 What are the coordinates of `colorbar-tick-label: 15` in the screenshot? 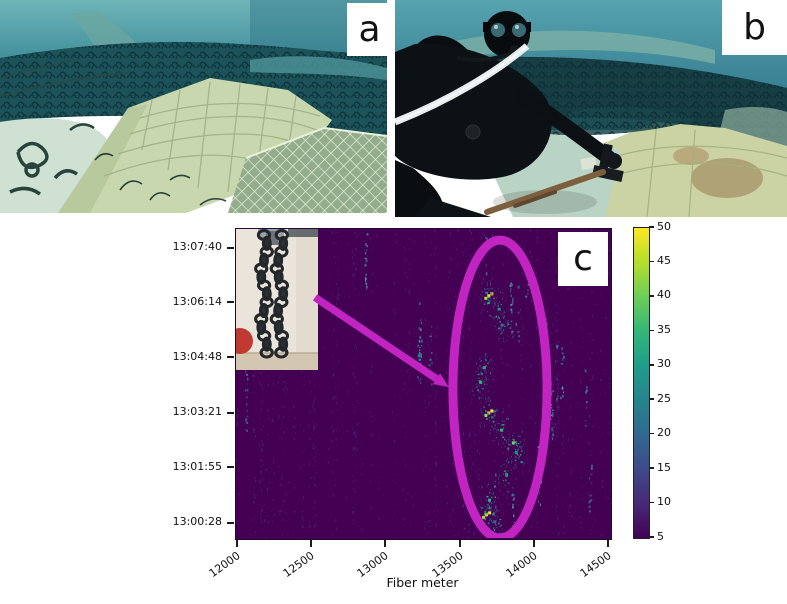 It's located at (664, 467).